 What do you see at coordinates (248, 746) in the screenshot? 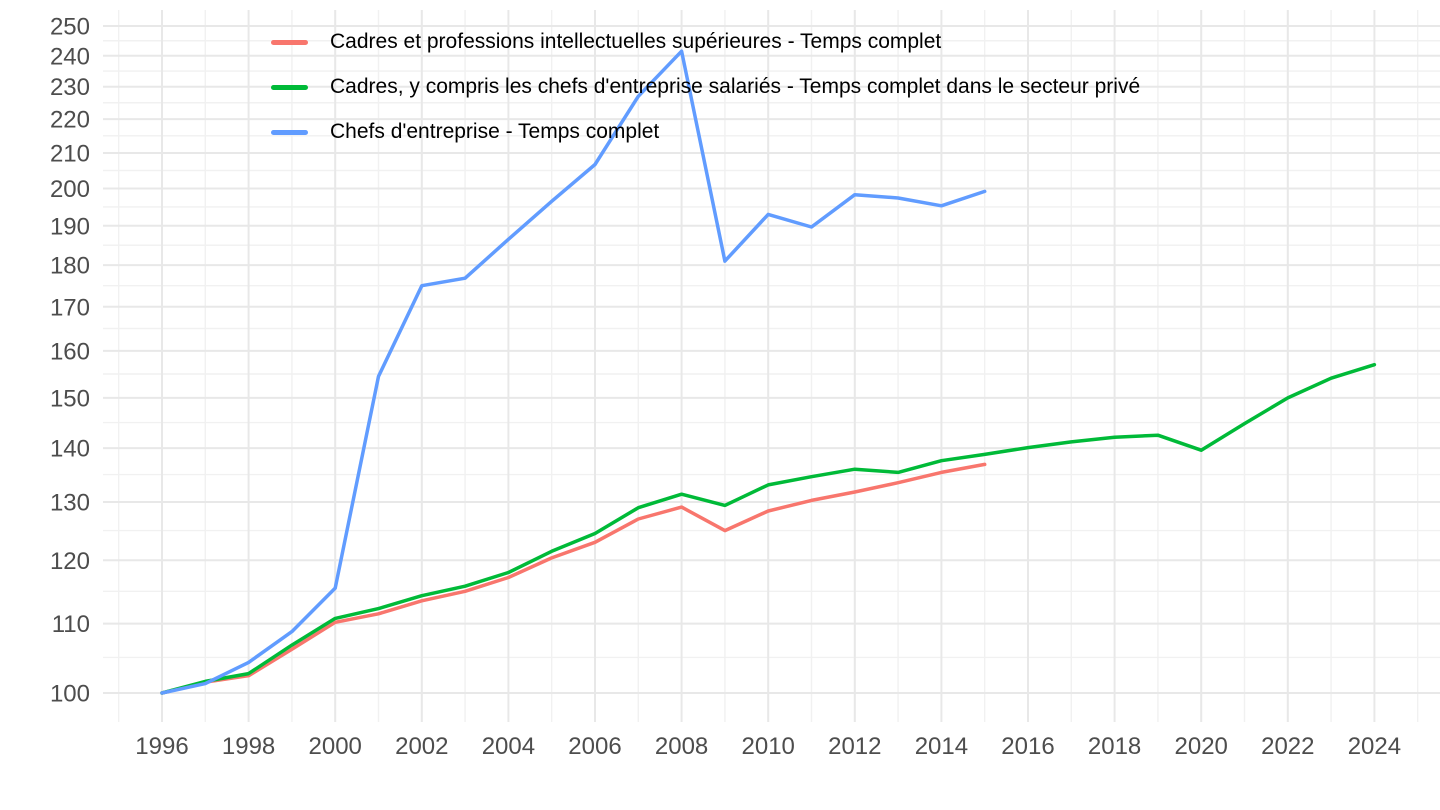
I see `x-tick-label: 1998` at bounding box center [248, 746].